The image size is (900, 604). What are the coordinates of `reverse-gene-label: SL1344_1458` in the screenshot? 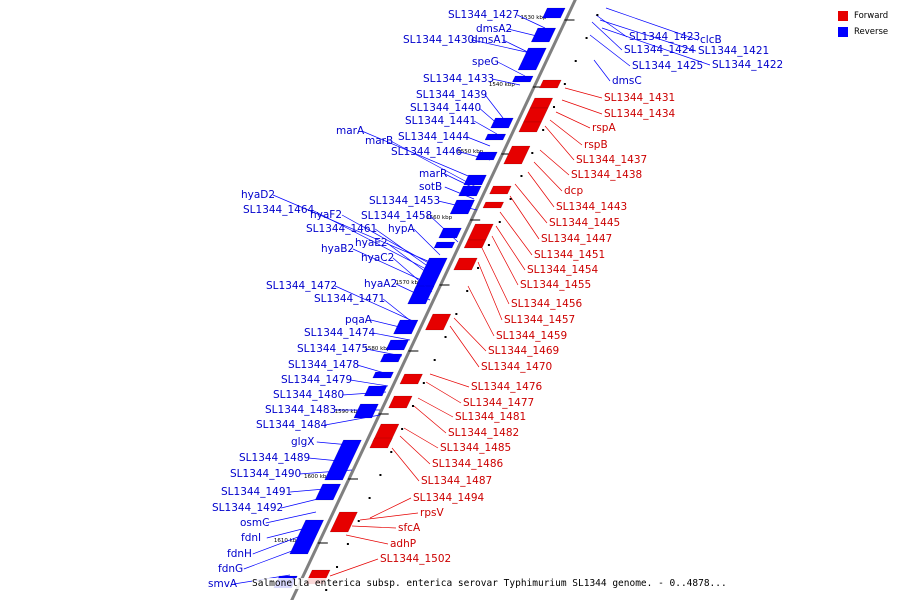 It's located at (396, 216).